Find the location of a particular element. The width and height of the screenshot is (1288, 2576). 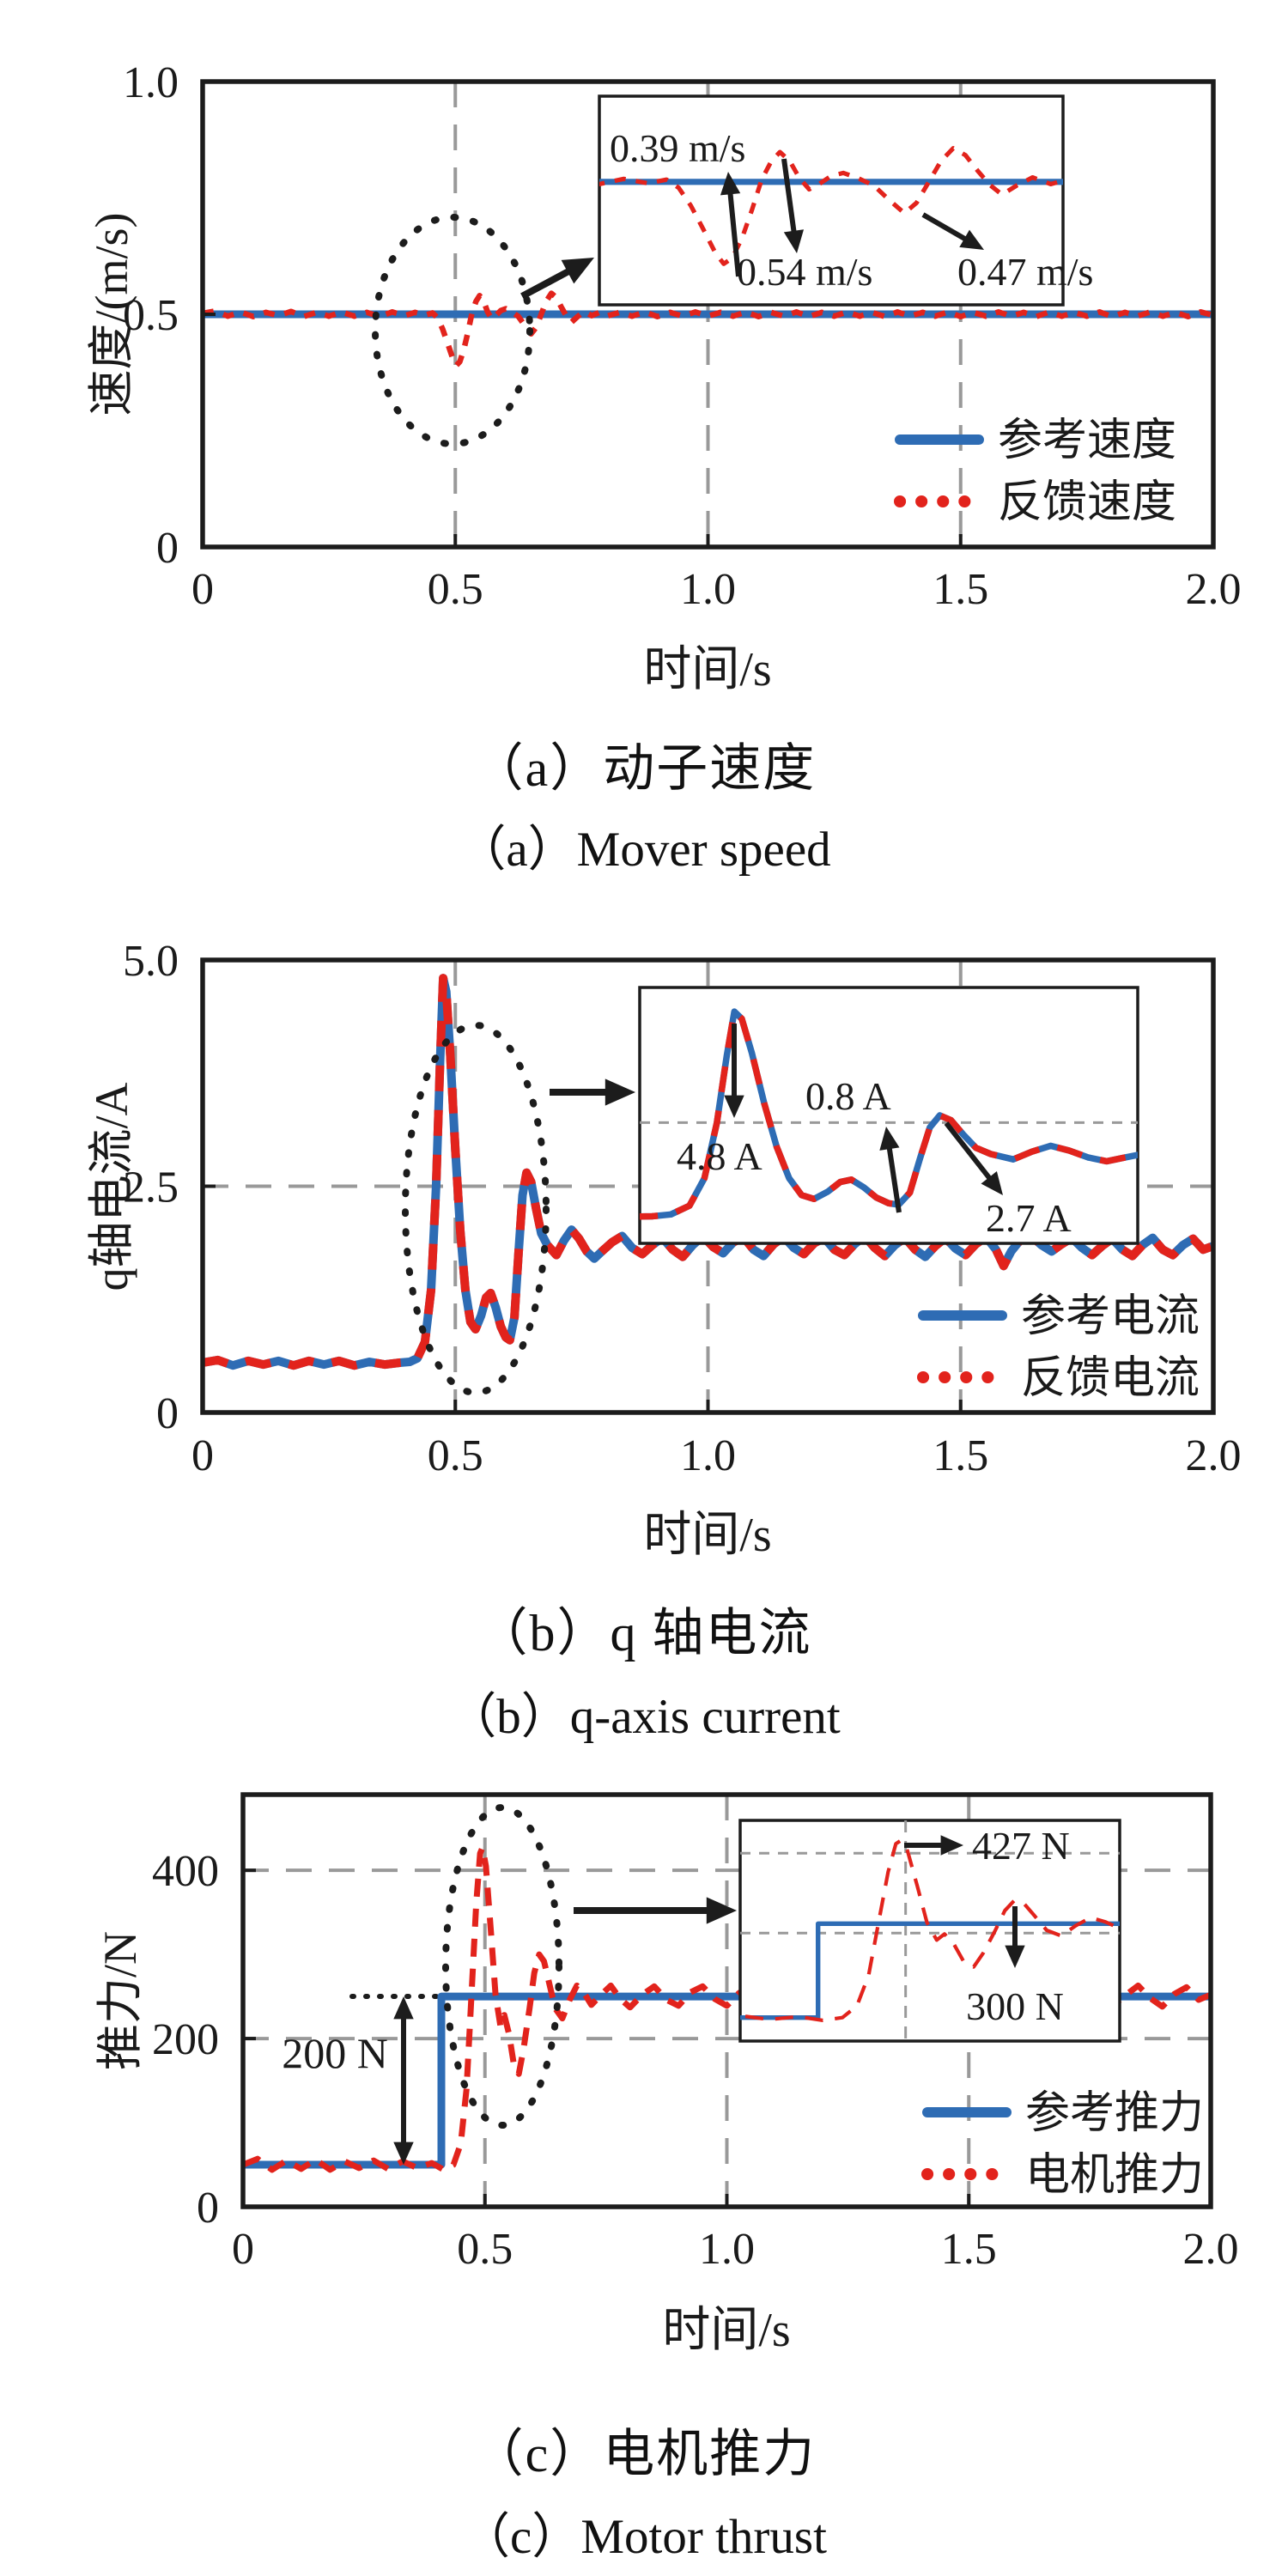

annotation-text: 速度/(m/s) is located at coordinates (112, 314).